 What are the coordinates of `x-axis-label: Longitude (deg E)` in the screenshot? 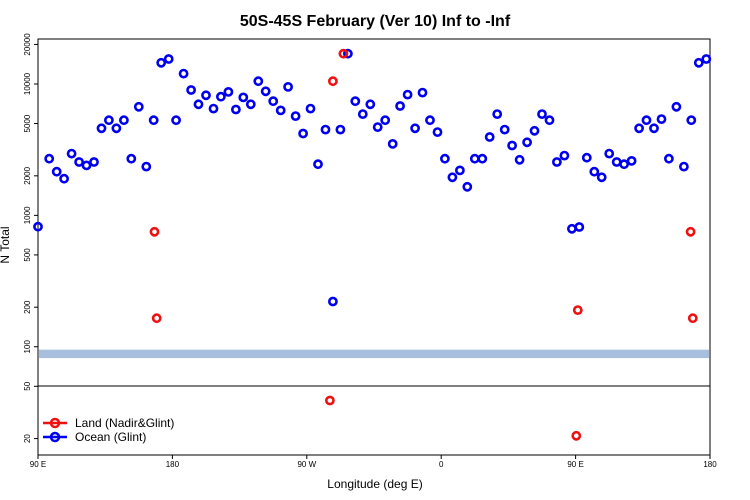 It's located at (374, 484).